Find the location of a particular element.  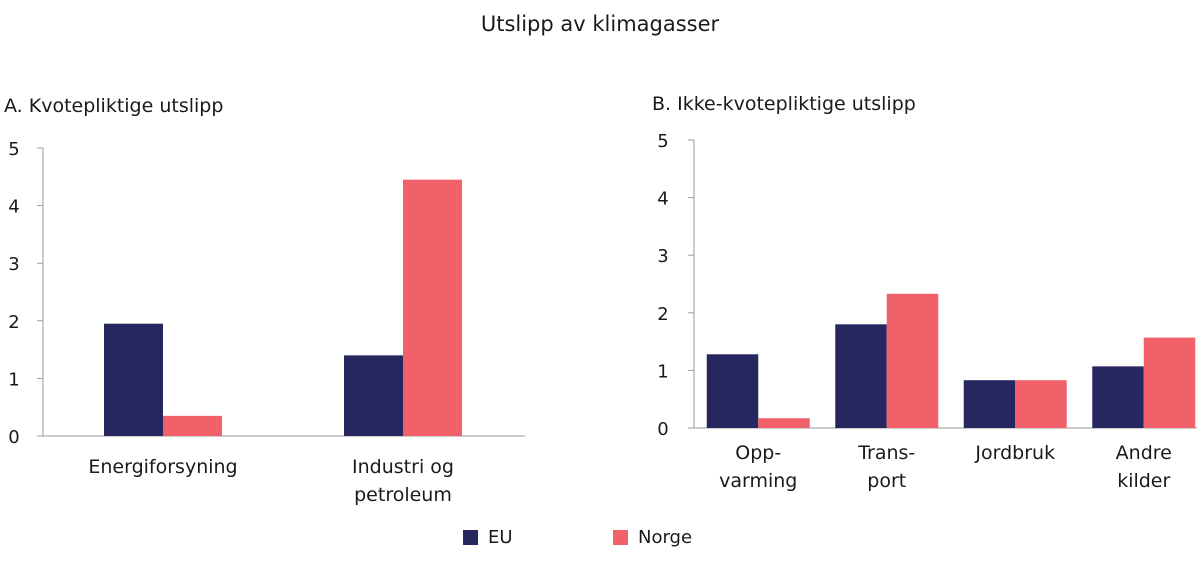

panel-b-category-label: Andre is located at coordinates (1144, 453).